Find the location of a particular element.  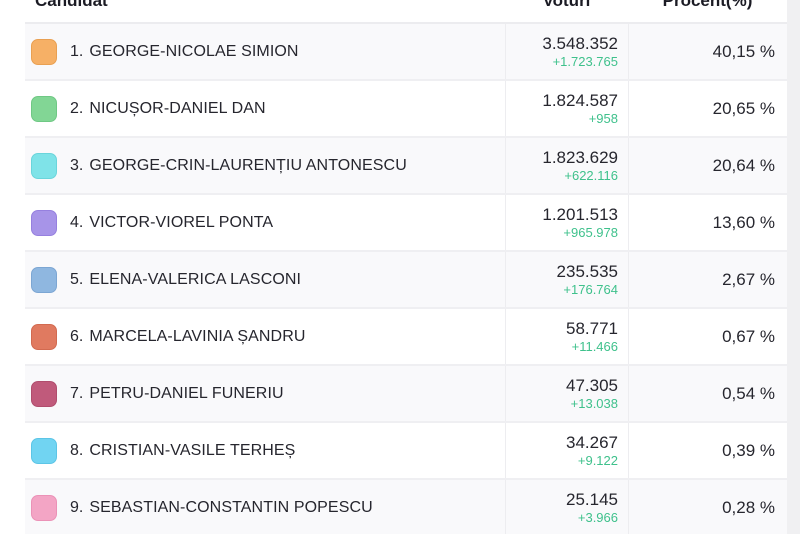

votes-delta: +176.764 is located at coordinates (590, 289).